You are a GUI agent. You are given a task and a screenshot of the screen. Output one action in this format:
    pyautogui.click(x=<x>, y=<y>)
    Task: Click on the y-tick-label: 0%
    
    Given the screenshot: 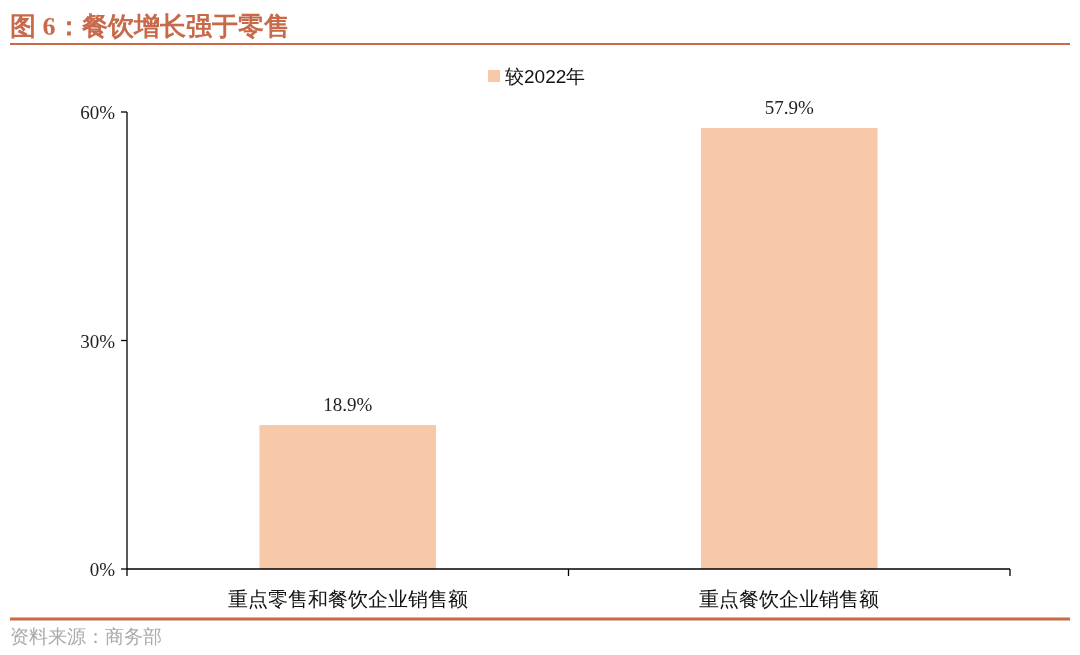 What is the action you would take?
    pyautogui.click(x=102, y=569)
    